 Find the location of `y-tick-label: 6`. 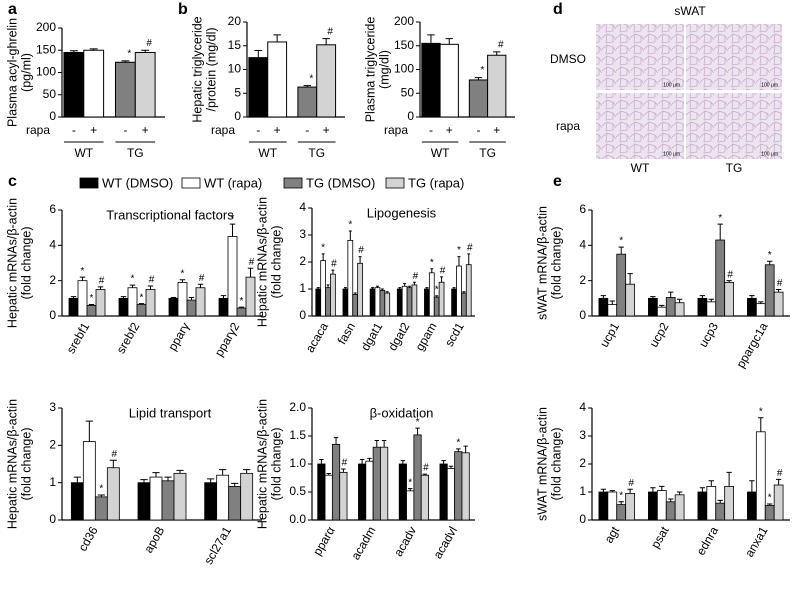

y-tick-label: 6 is located at coordinates (52, 209).